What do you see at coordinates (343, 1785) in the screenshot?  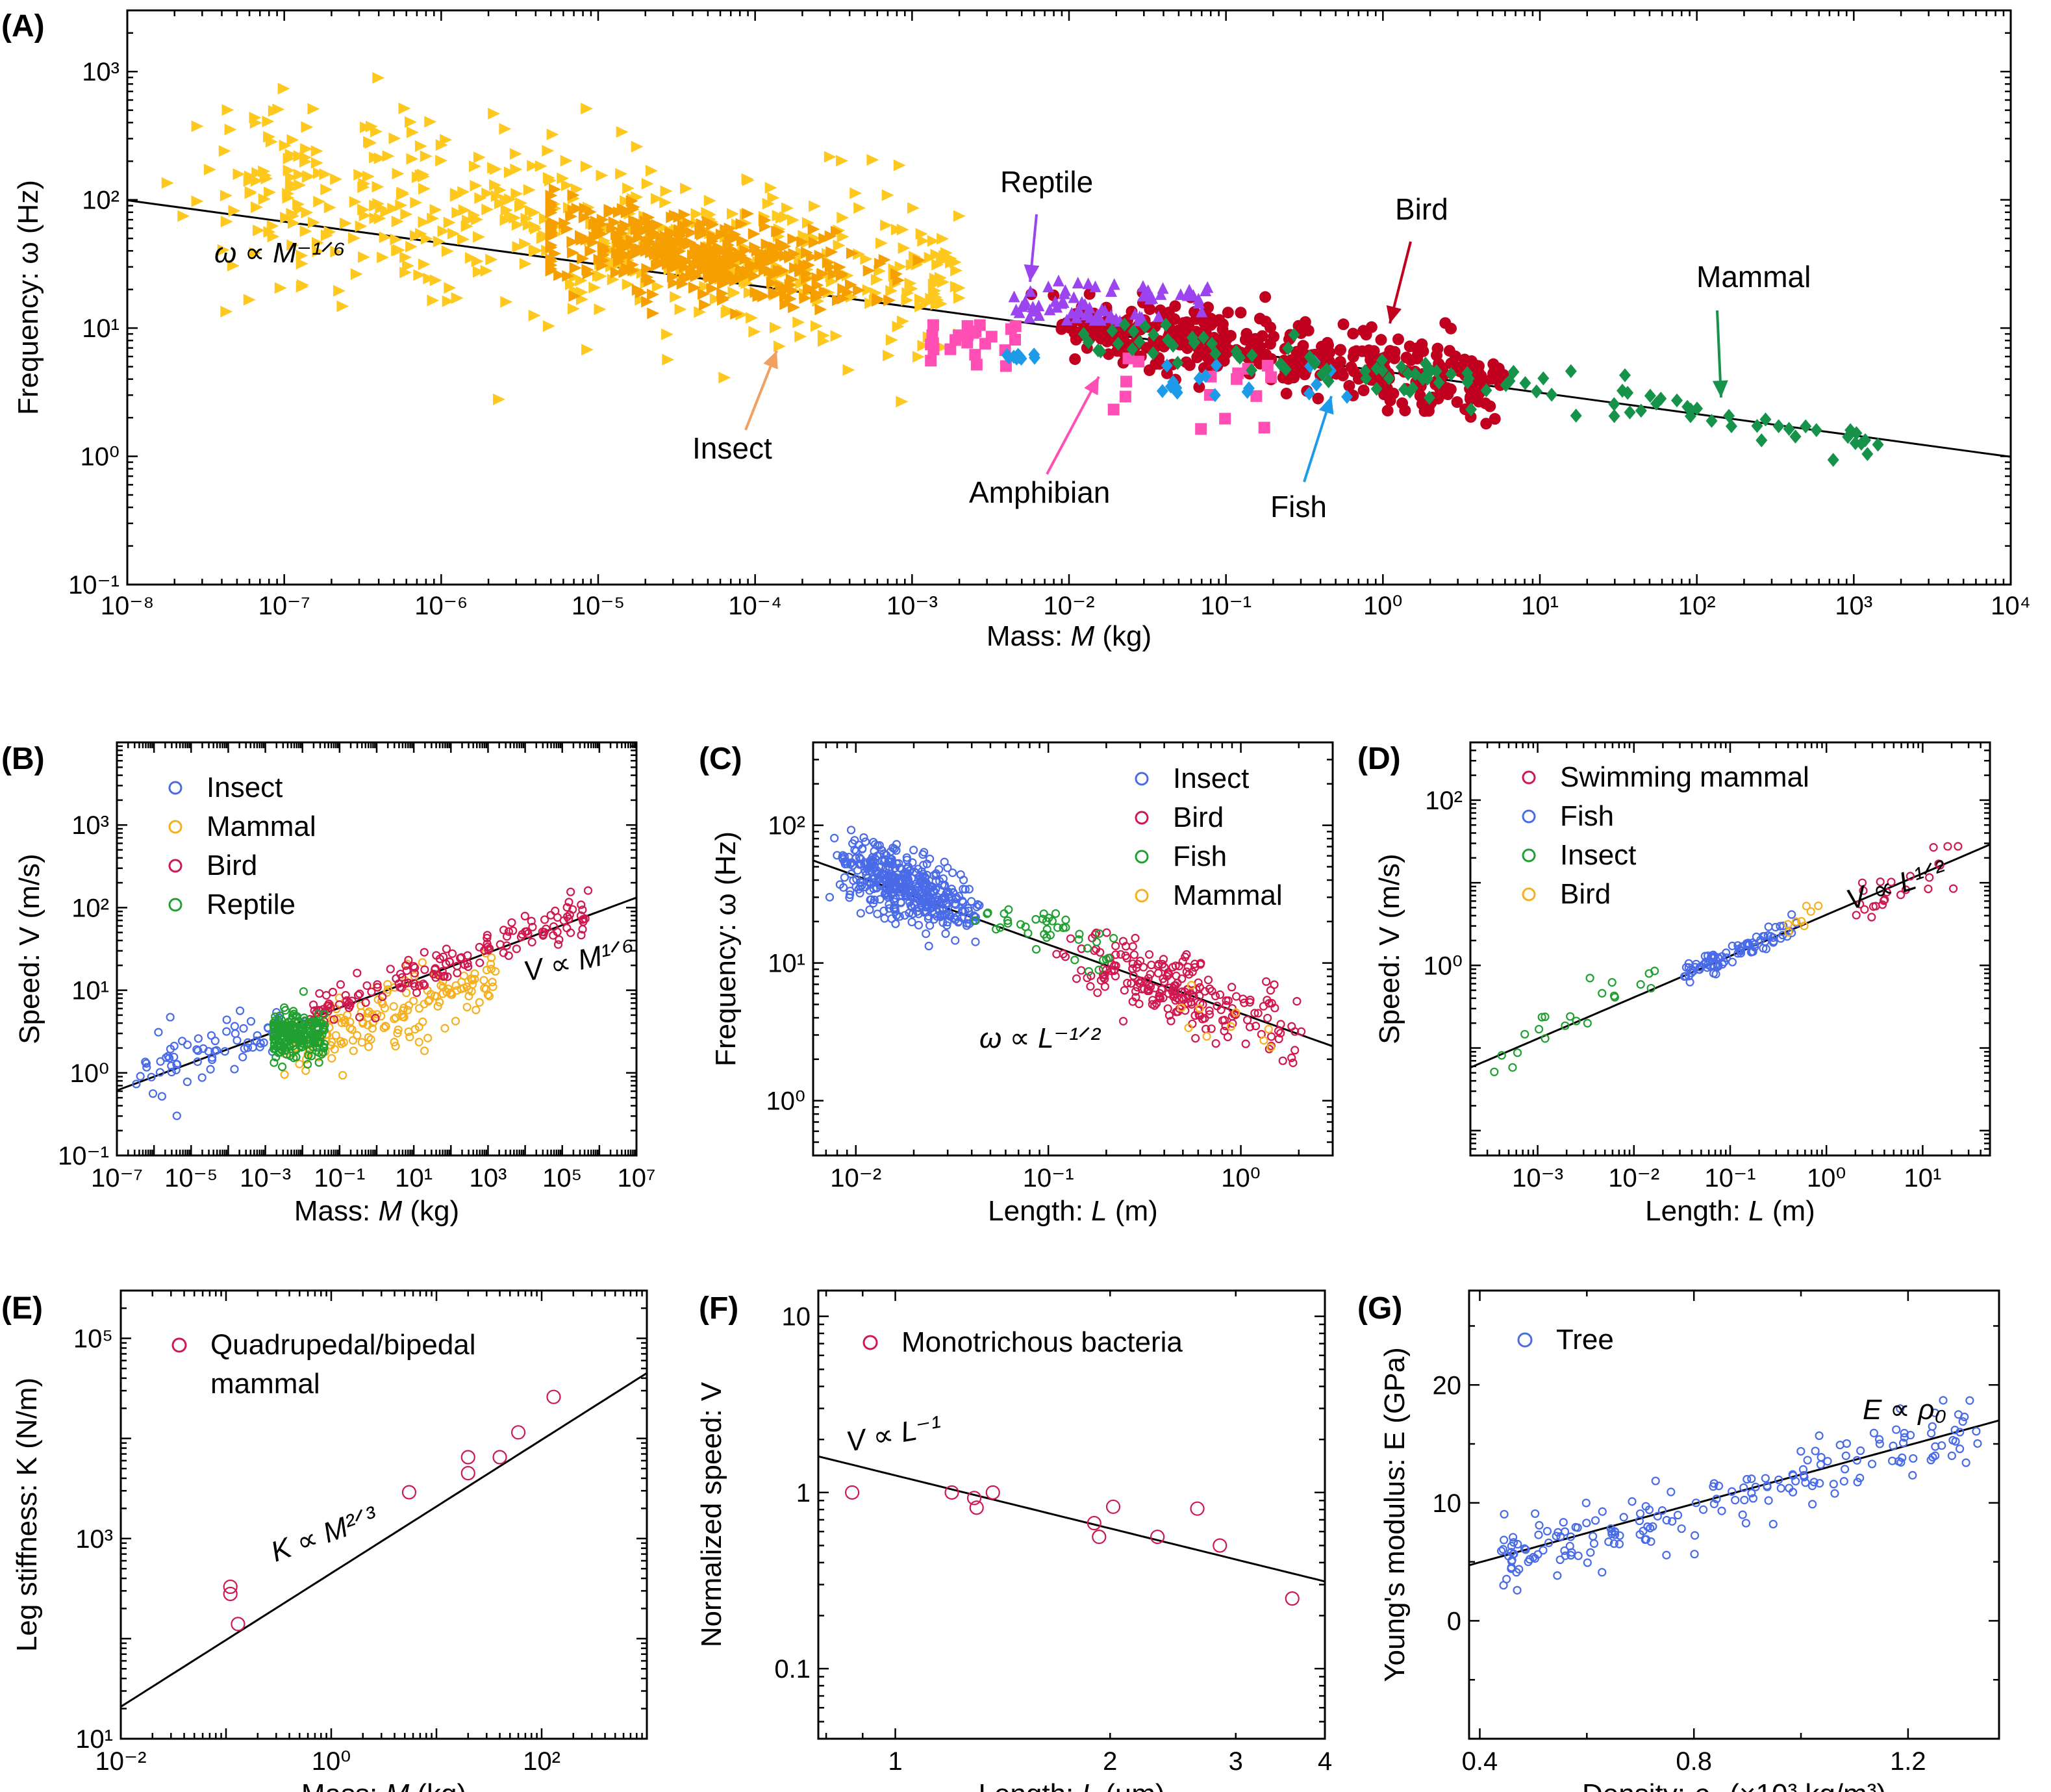 I see `x-axis-label-pre: Mass:` at bounding box center [343, 1785].